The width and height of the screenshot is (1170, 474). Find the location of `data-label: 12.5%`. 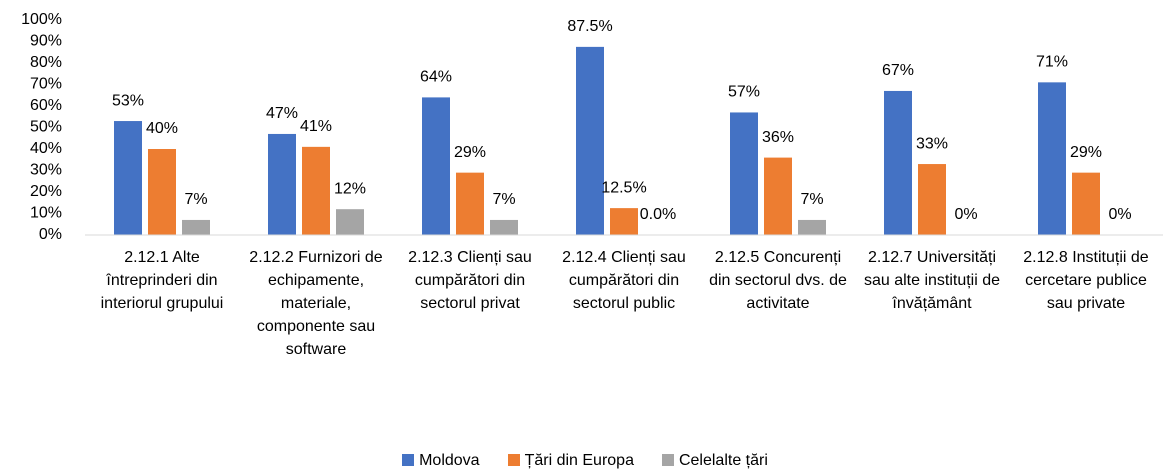

data-label: 12.5% is located at coordinates (623, 187).